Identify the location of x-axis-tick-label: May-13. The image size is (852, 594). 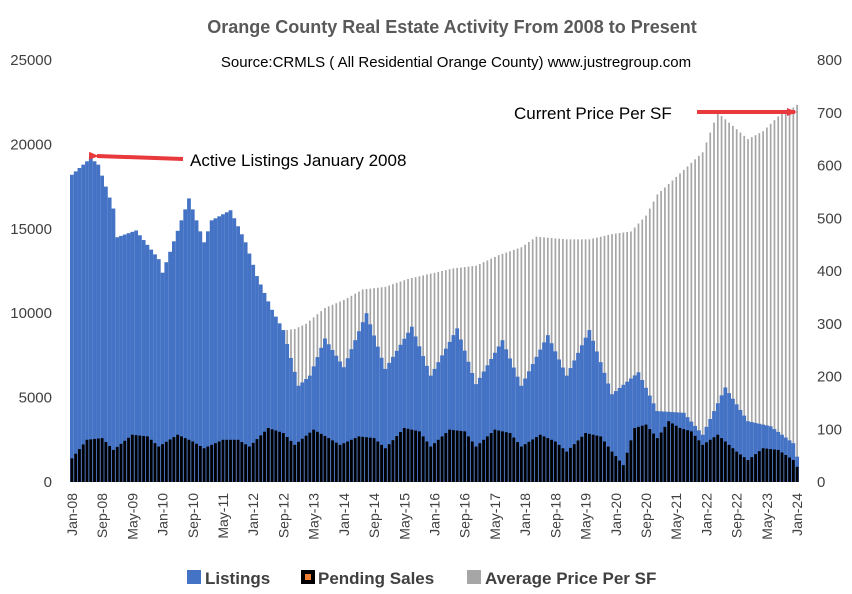
(314, 516).